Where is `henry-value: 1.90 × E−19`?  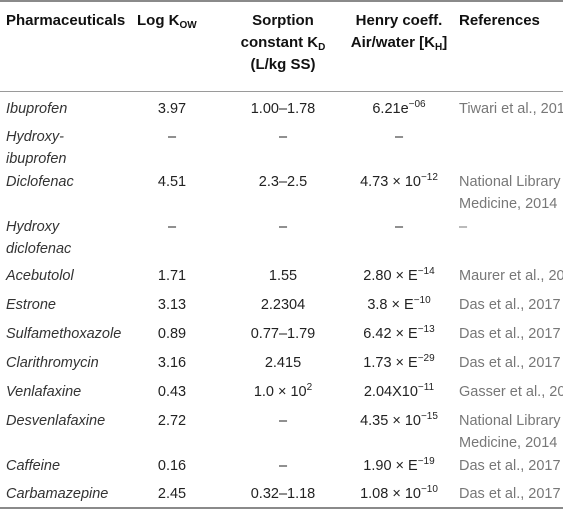
henry-value: 1.90 × E−19 is located at coordinates (399, 466).